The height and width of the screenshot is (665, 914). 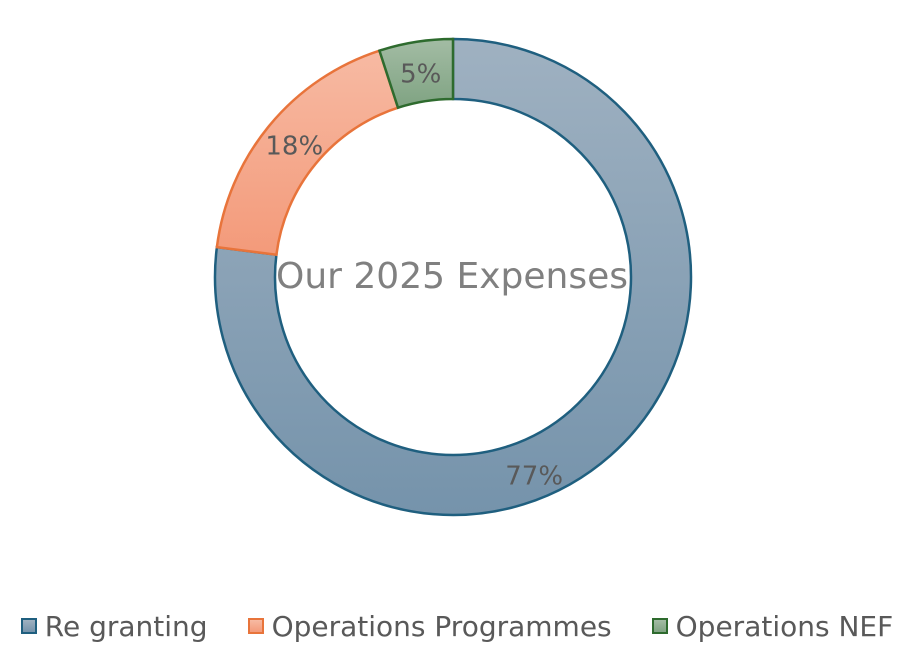 I want to click on slice-operations-nef, so click(x=416, y=73).